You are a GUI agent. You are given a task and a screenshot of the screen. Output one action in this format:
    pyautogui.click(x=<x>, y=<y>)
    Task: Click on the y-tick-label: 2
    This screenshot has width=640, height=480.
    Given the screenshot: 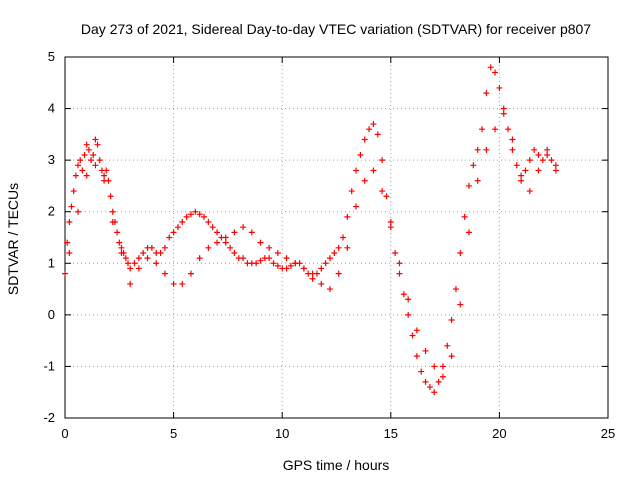 What is the action you would take?
    pyautogui.click(x=51, y=211)
    